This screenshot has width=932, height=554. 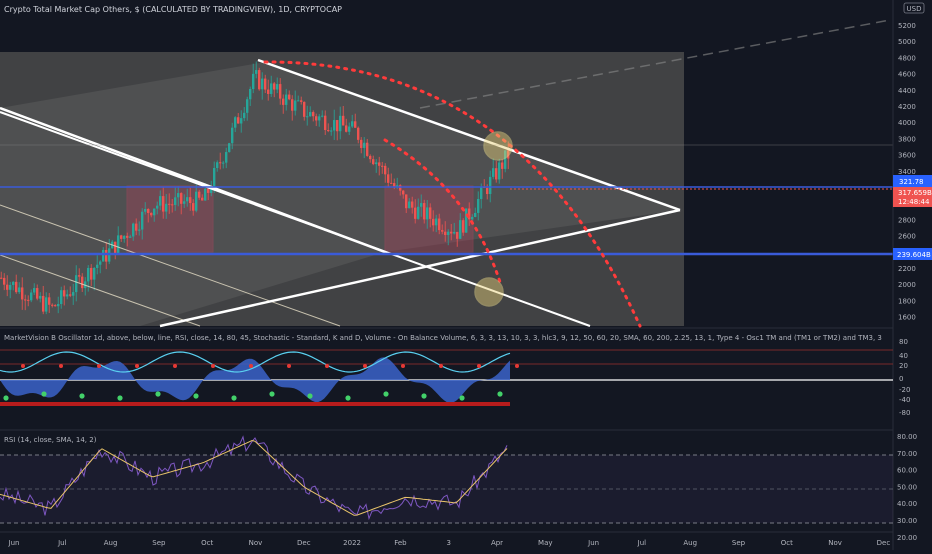 What do you see at coordinates (255, 404) in the screenshot?
I see `osc-bottom-strip` at bounding box center [255, 404].